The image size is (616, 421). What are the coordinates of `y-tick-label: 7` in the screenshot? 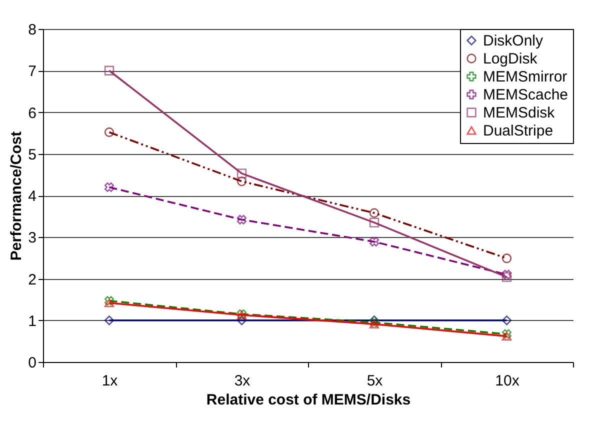 It's located at (32, 71).